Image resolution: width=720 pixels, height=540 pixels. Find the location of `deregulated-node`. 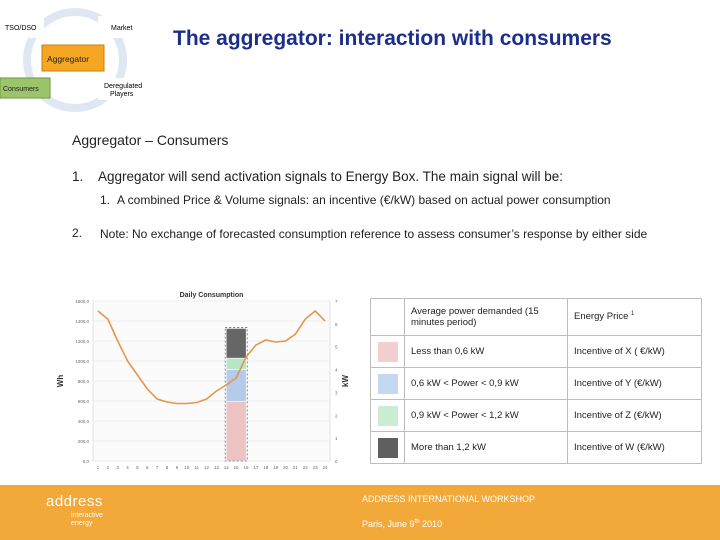

deregulated-node is located at coordinates (123, 89).